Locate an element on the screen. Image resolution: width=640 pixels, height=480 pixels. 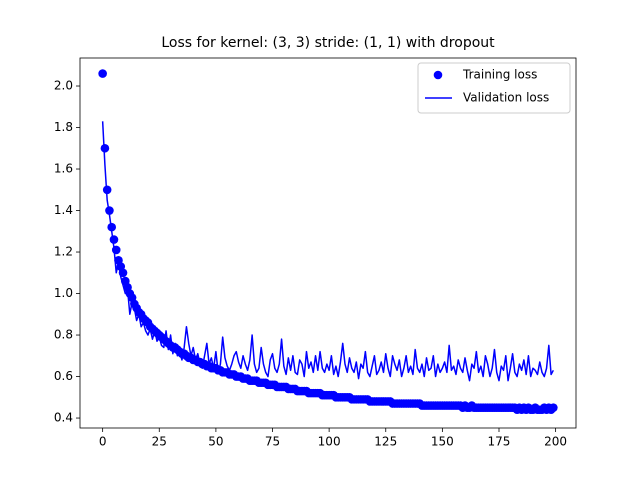
y-tick-label: 1.8 is located at coordinates (63, 127).